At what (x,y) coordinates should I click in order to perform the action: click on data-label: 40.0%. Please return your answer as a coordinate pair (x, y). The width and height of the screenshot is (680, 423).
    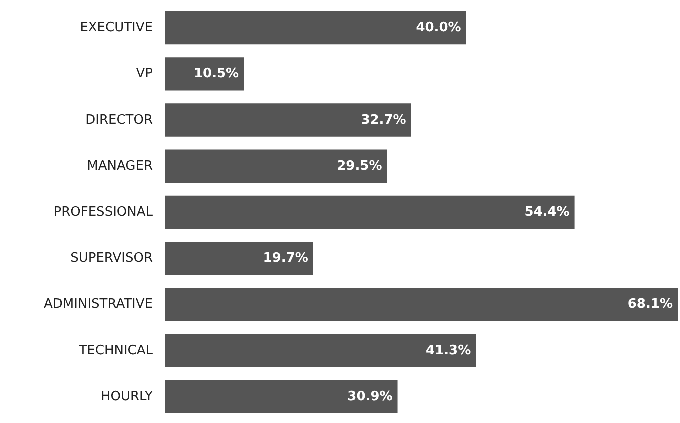
    Looking at the image, I should click on (439, 28).